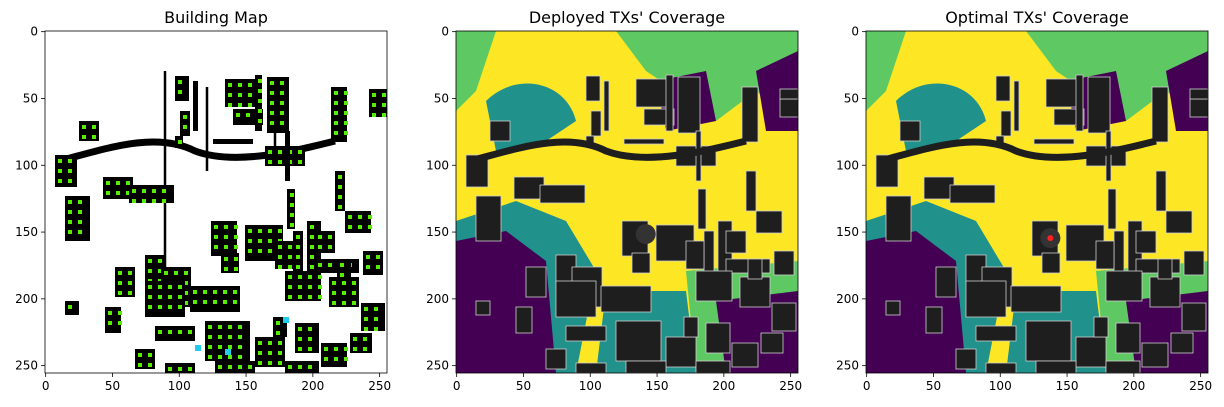 Image resolution: width=1224 pixels, height=407 pixels. Describe the element at coordinates (46, 386) in the screenshot. I see `building-map-x-tick-label: 0` at that location.